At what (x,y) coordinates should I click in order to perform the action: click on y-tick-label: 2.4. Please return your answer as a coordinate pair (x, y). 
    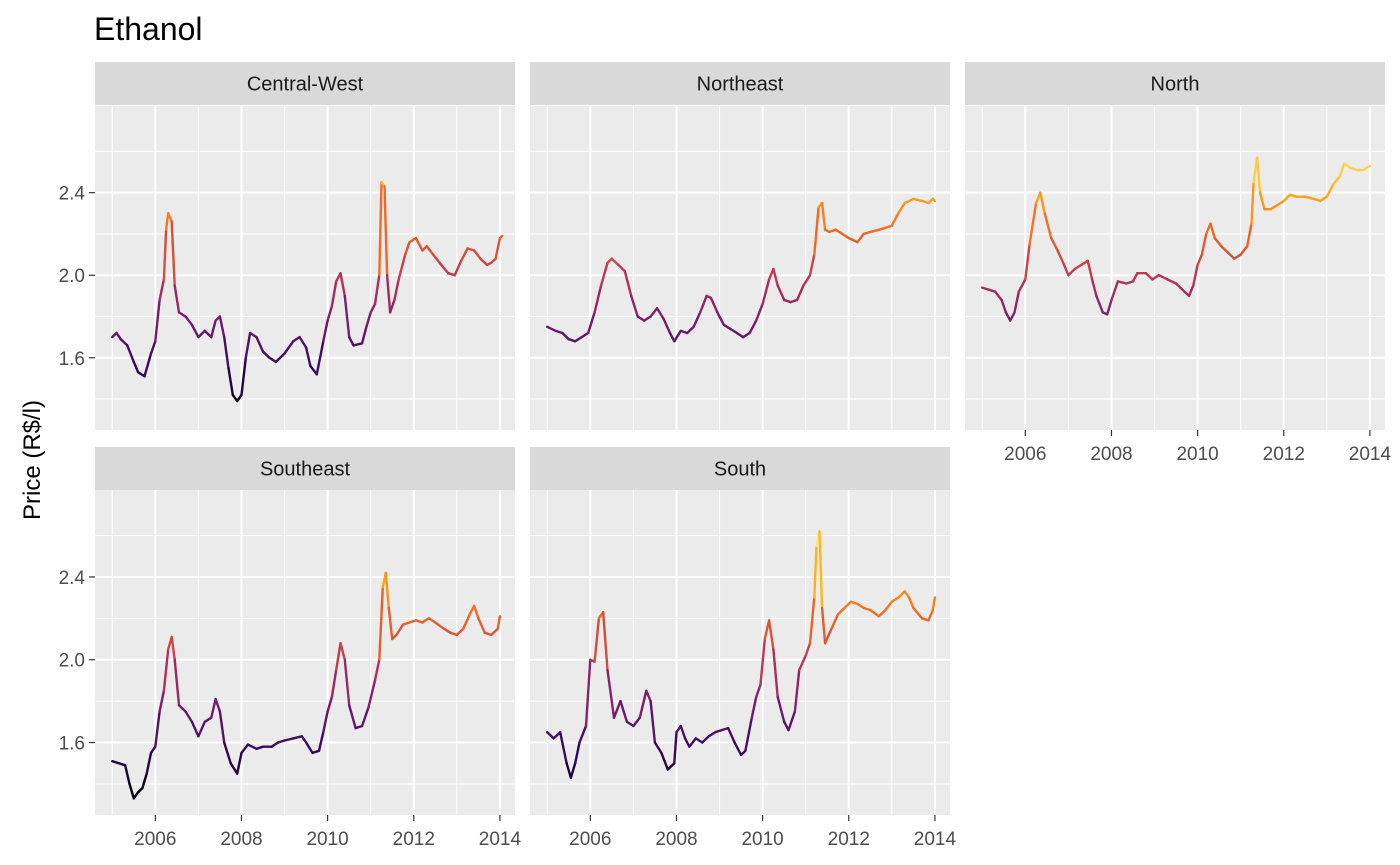
    Looking at the image, I should click on (72, 578).